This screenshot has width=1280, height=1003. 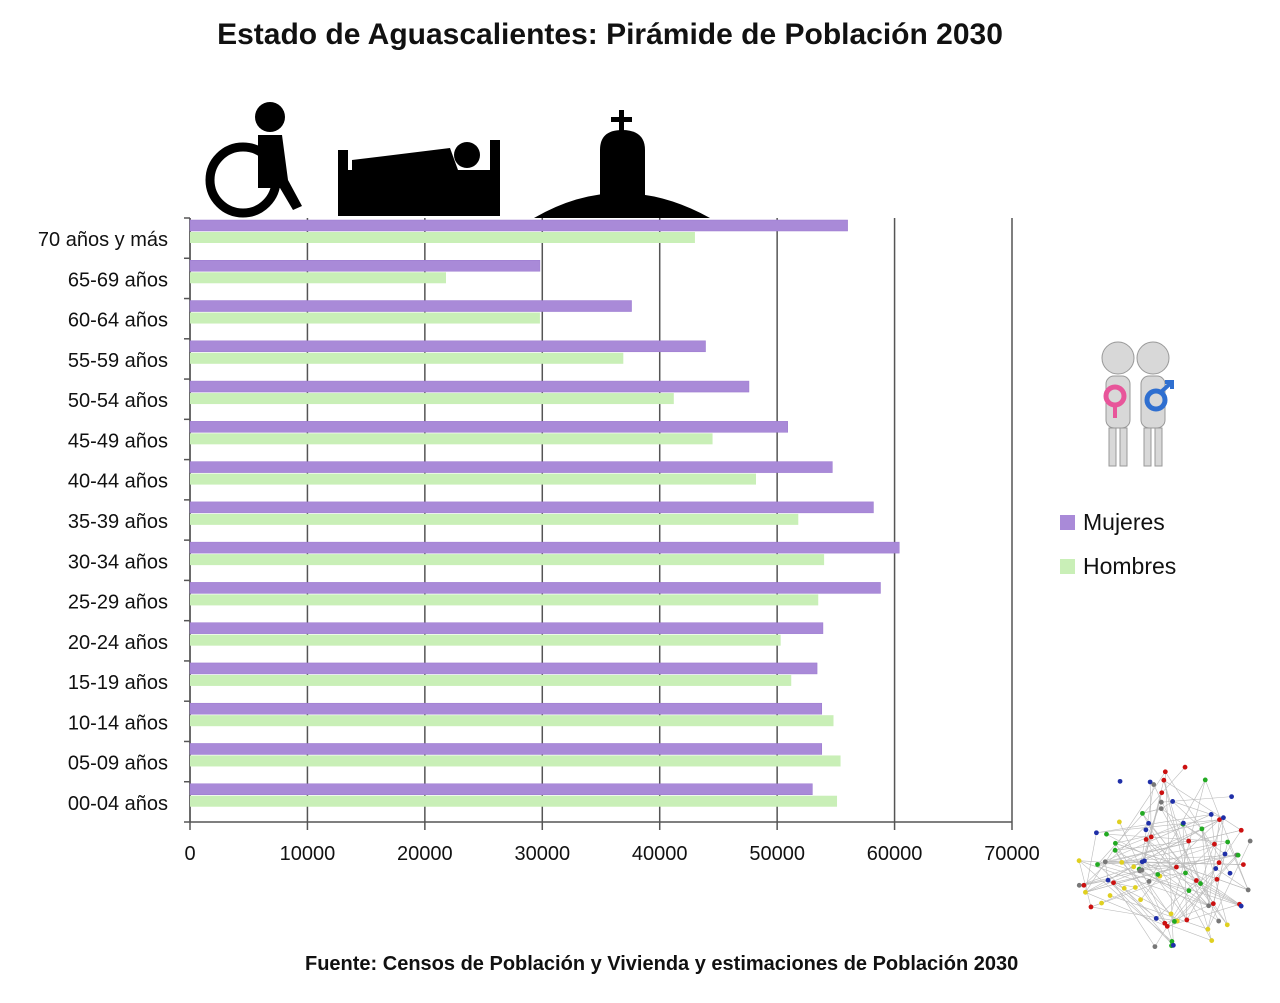 What do you see at coordinates (118, 603) in the screenshot?
I see `category-label: 25-29 años` at bounding box center [118, 603].